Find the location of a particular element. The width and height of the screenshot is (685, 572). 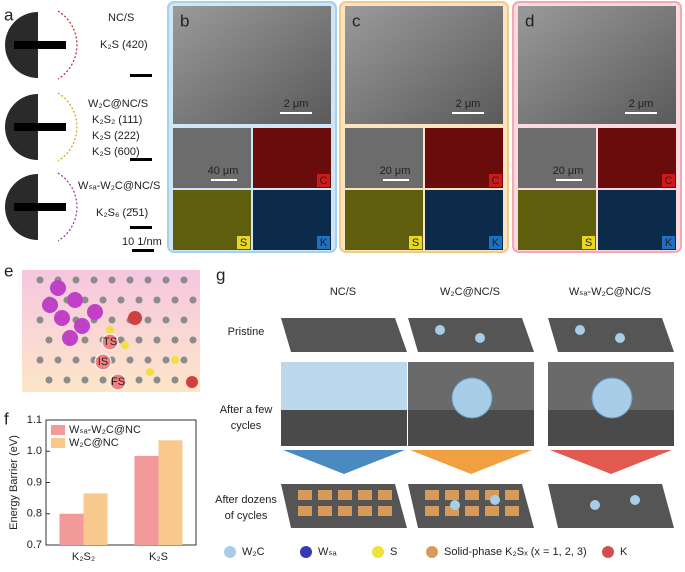

legend-label: Wₛₐ-W₂C@NC is located at coordinates (105, 430).